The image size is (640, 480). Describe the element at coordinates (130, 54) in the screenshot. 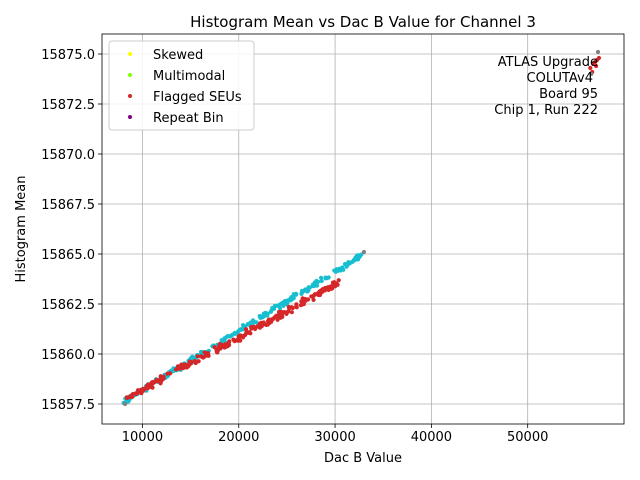

I see `legend-marker-skewed` at that location.